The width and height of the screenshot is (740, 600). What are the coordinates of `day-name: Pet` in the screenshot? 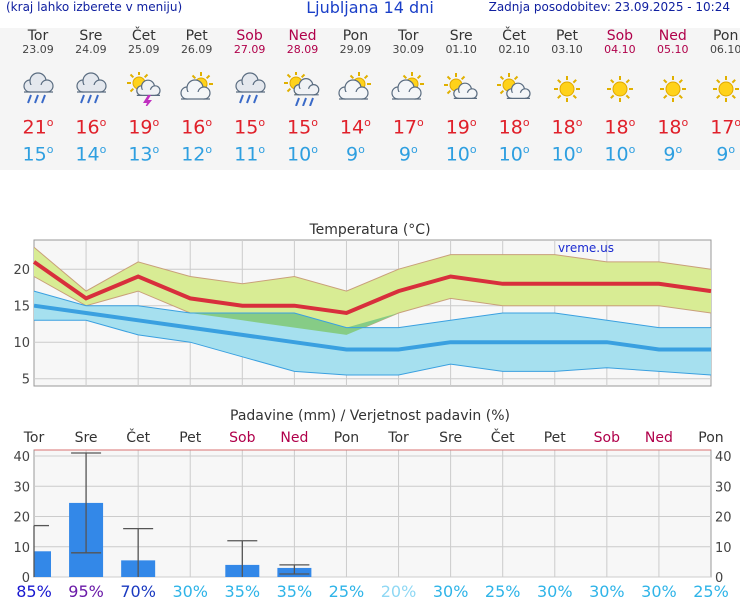 It's located at (196, 36).